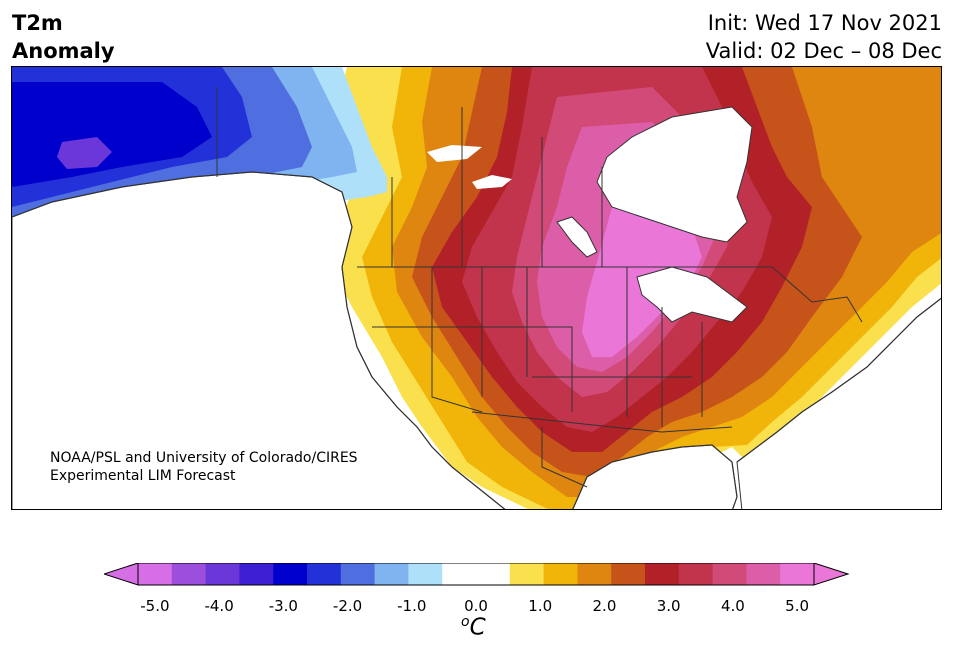 The height and width of the screenshot is (655, 953). Describe the element at coordinates (347, 606) in the screenshot. I see `colorbar-tick-label: -2.0` at that location.